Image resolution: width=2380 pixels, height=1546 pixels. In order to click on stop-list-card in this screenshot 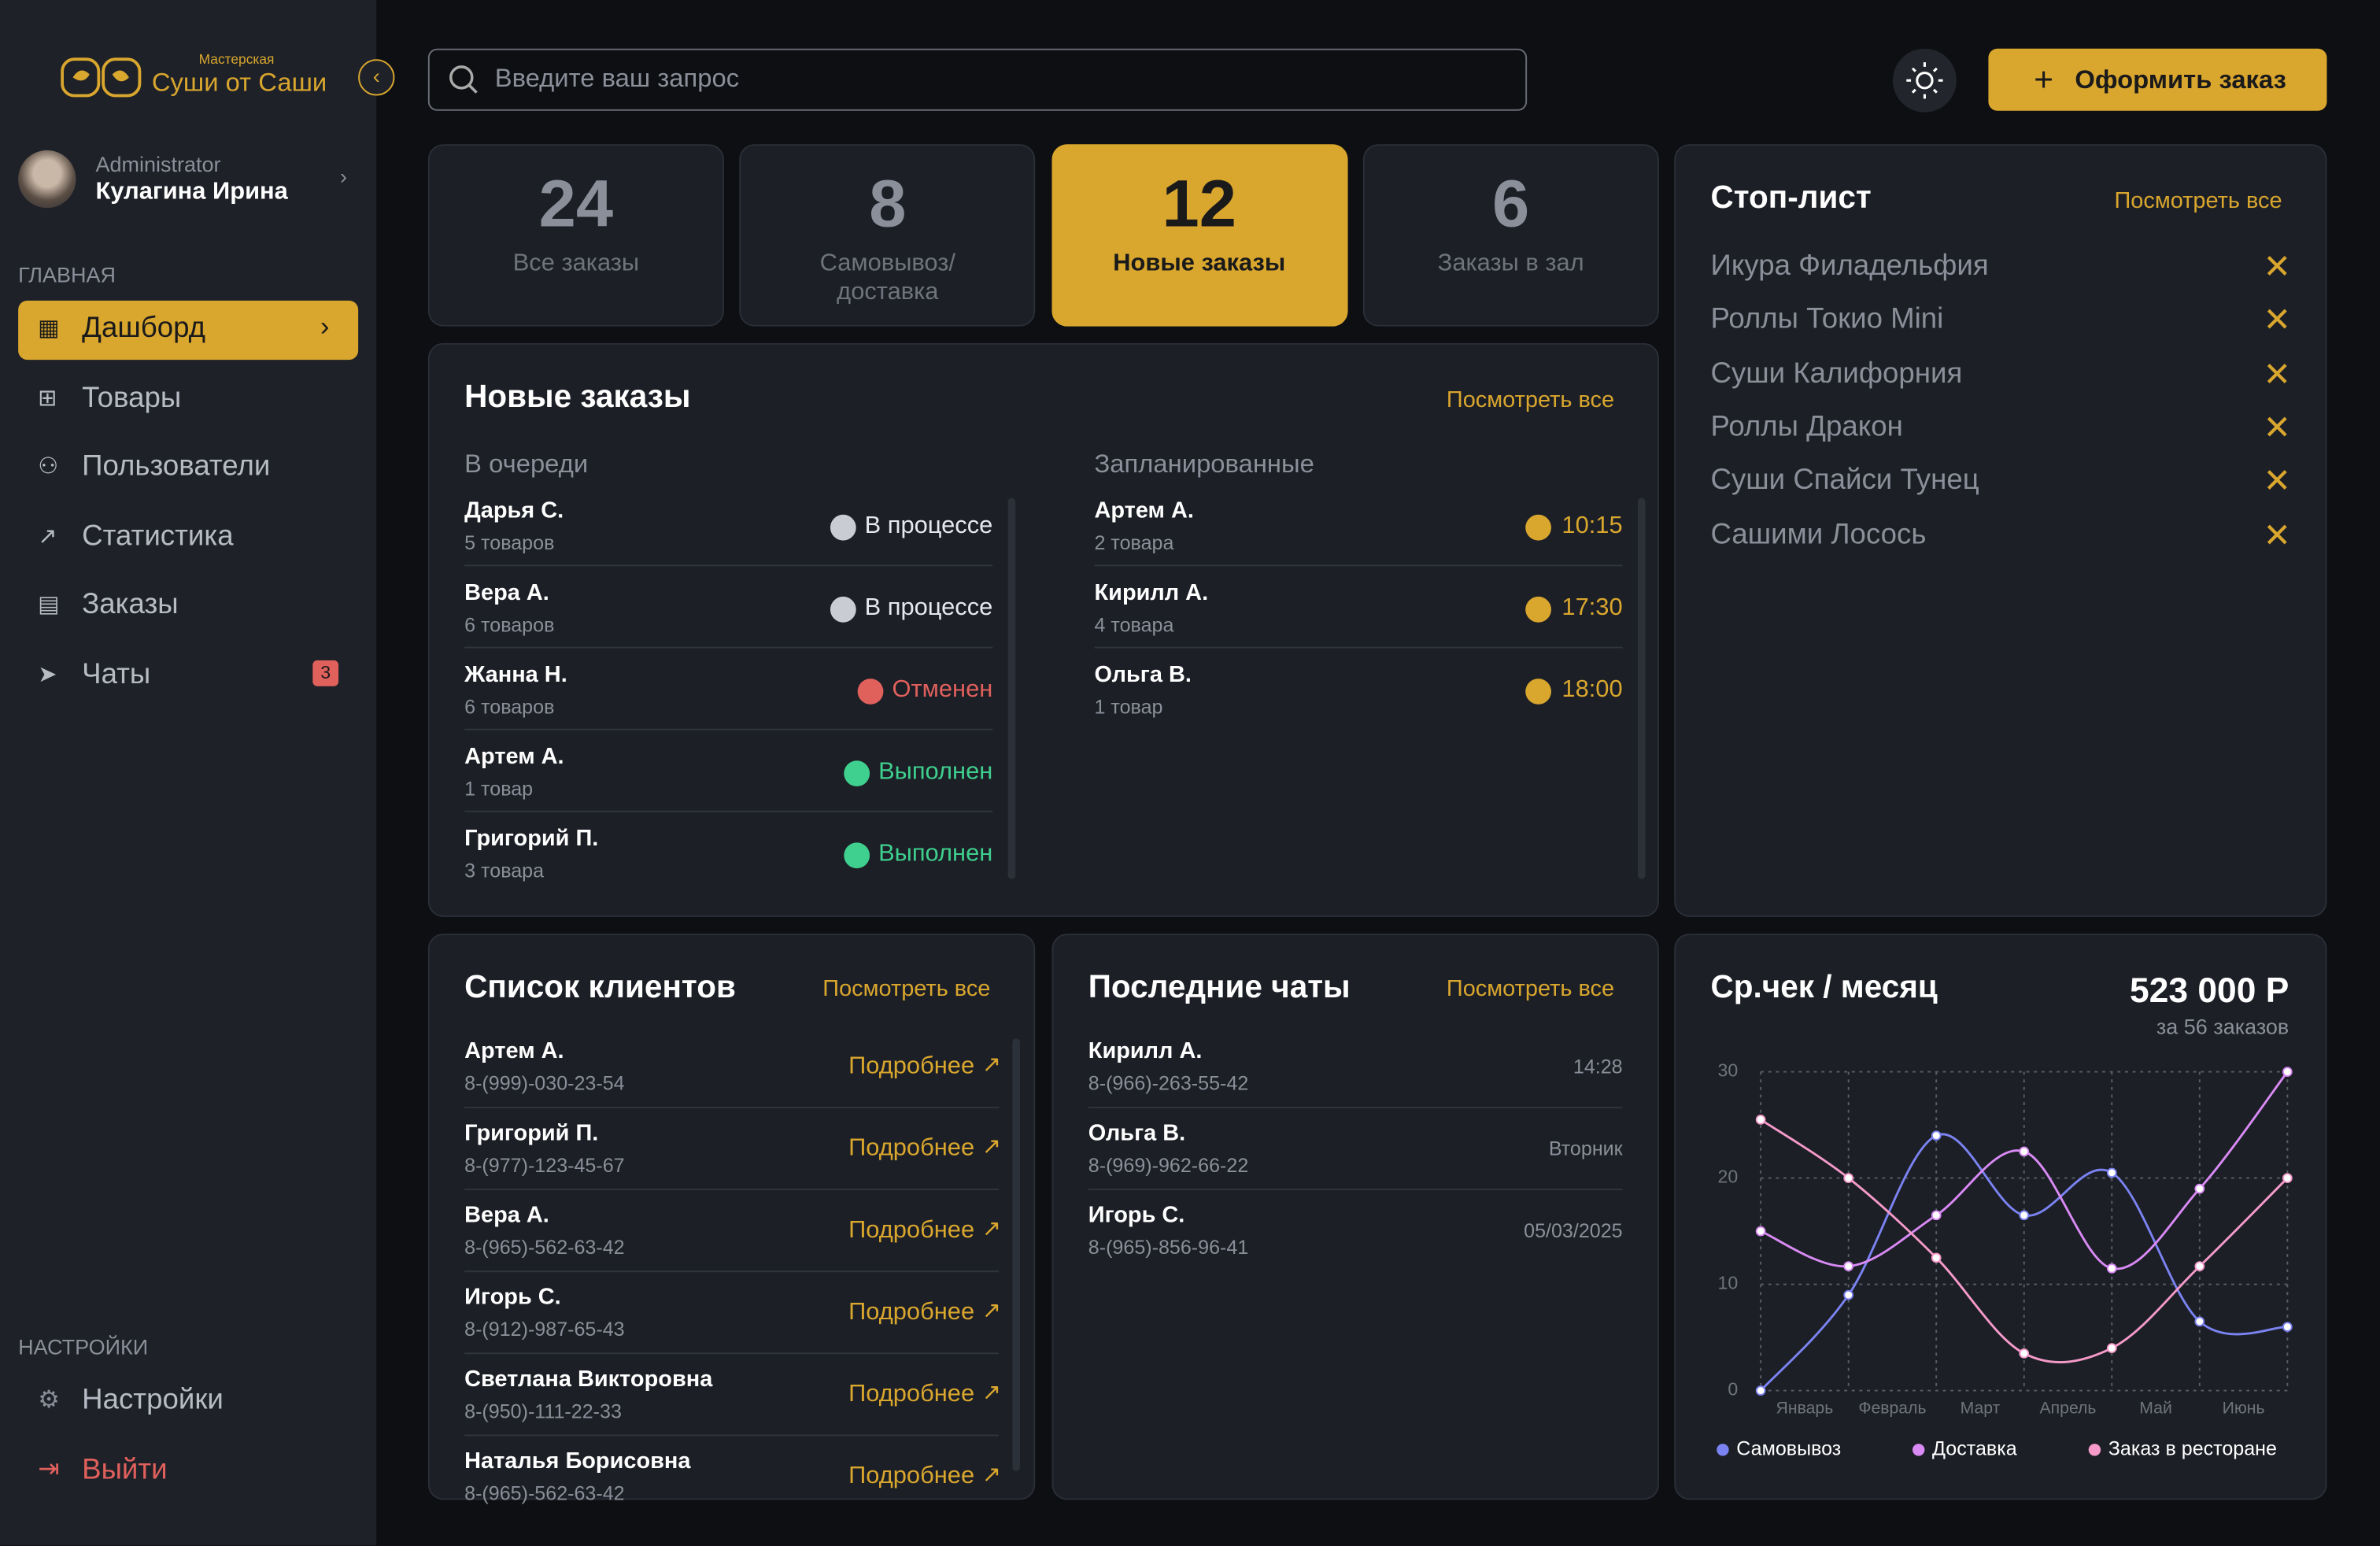, I will do `click(2000, 530)`.